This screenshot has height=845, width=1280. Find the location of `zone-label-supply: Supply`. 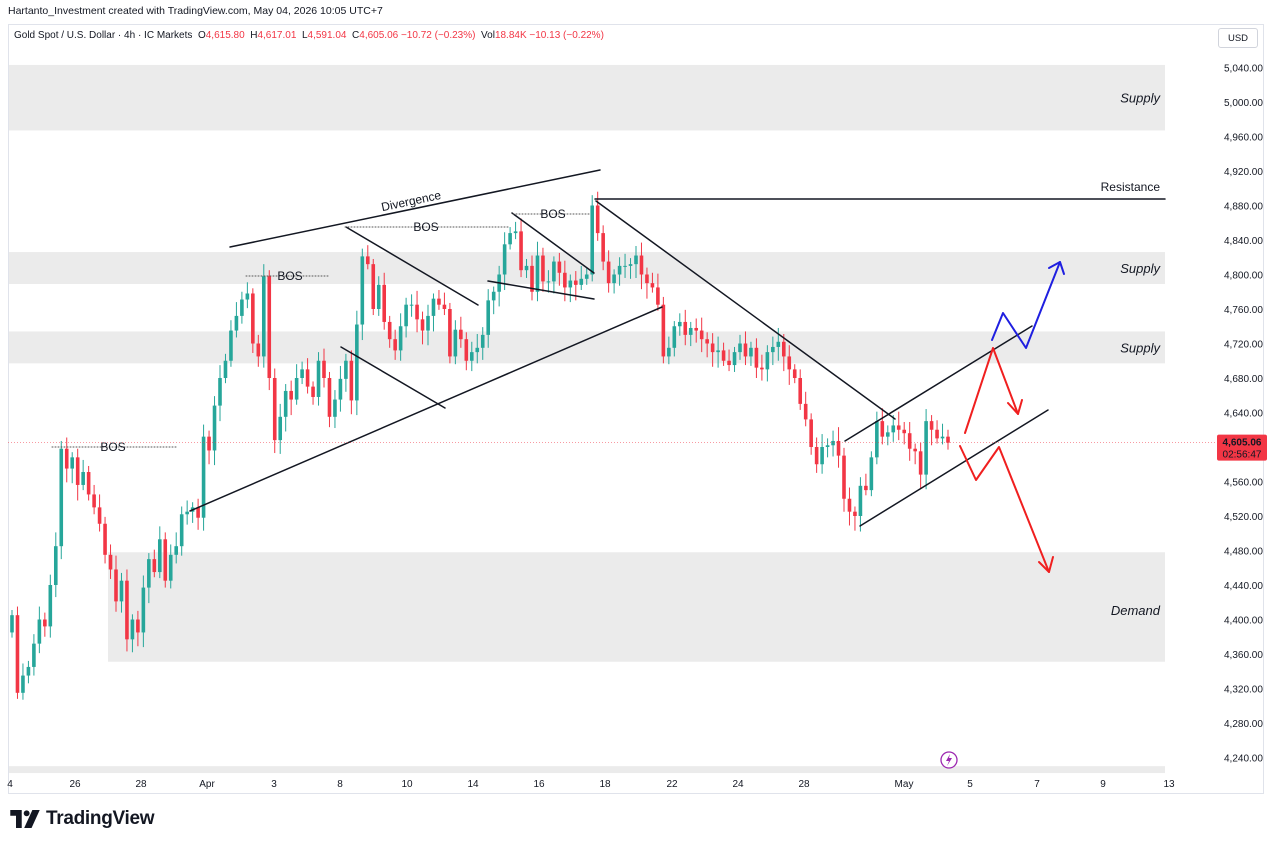

zone-label-supply: Supply is located at coordinates (1140, 268).